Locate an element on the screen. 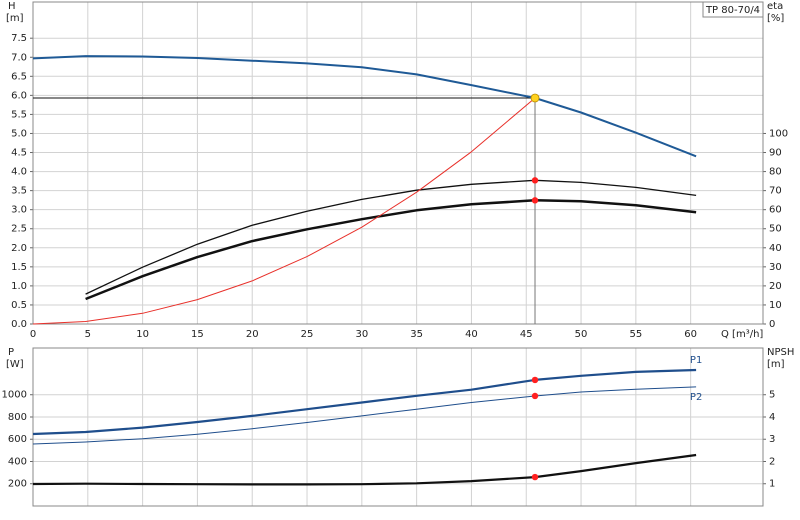 The width and height of the screenshot is (800, 520). y-tick-label: 1.5 is located at coordinates (19, 267).